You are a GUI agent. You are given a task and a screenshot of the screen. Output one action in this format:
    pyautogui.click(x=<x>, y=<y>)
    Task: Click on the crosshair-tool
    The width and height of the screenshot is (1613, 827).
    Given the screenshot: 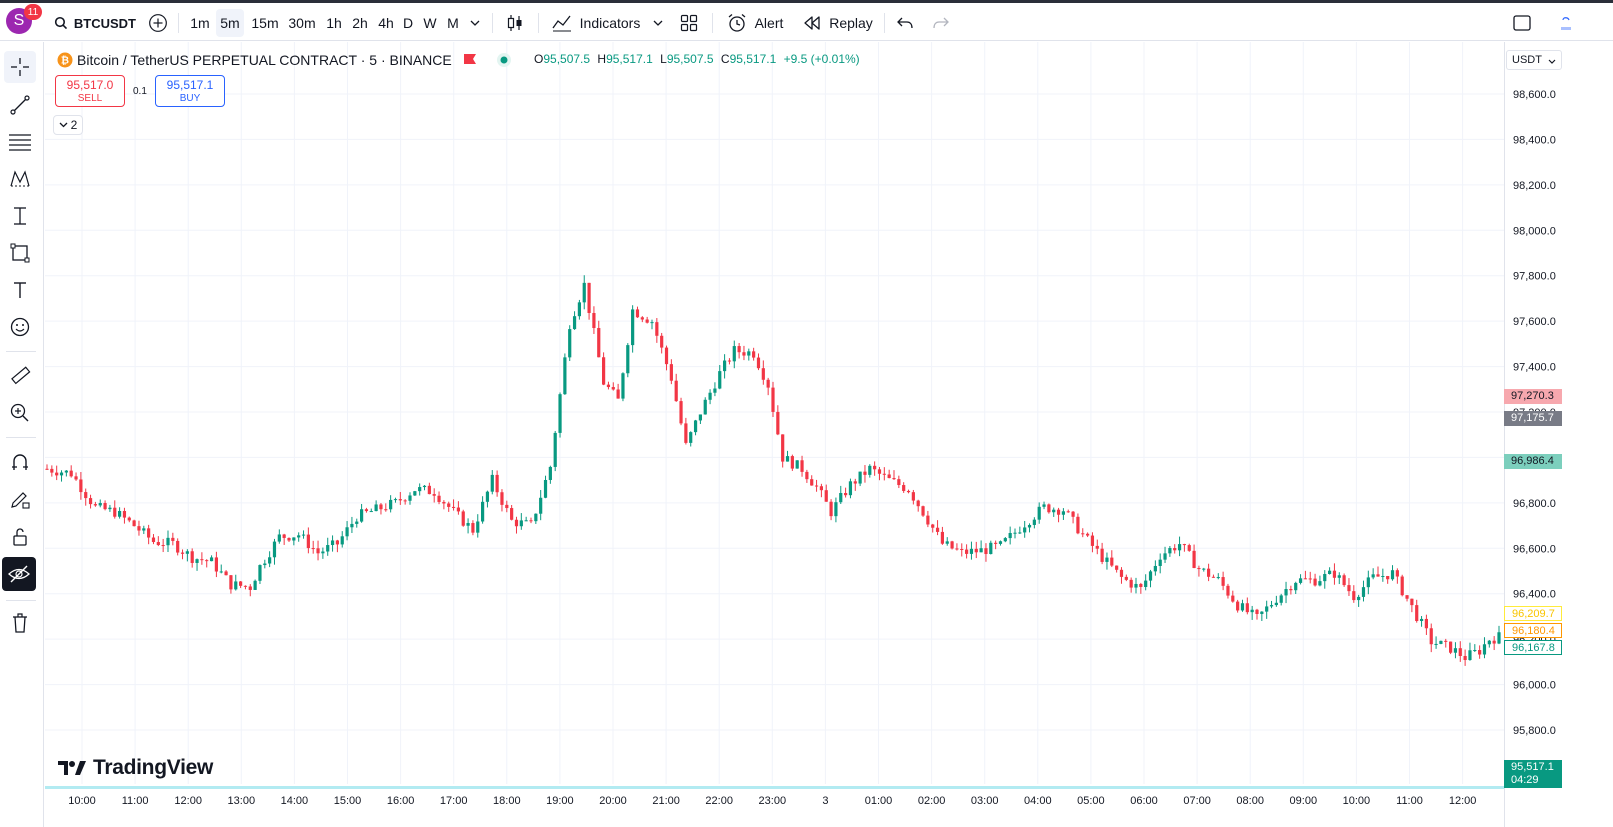 What is the action you would take?
    pyautogui.click(x=20, y=67)
    